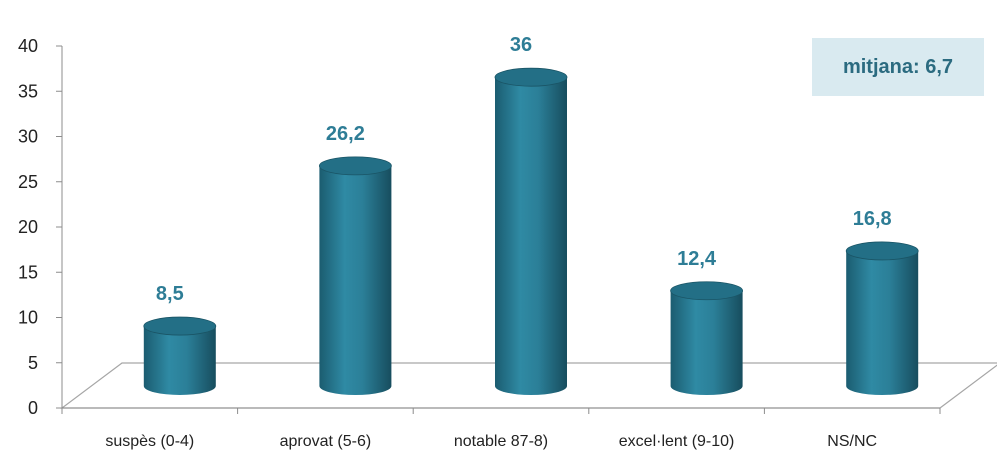  I want to click on data-label: 16,8, so click(872, 219).